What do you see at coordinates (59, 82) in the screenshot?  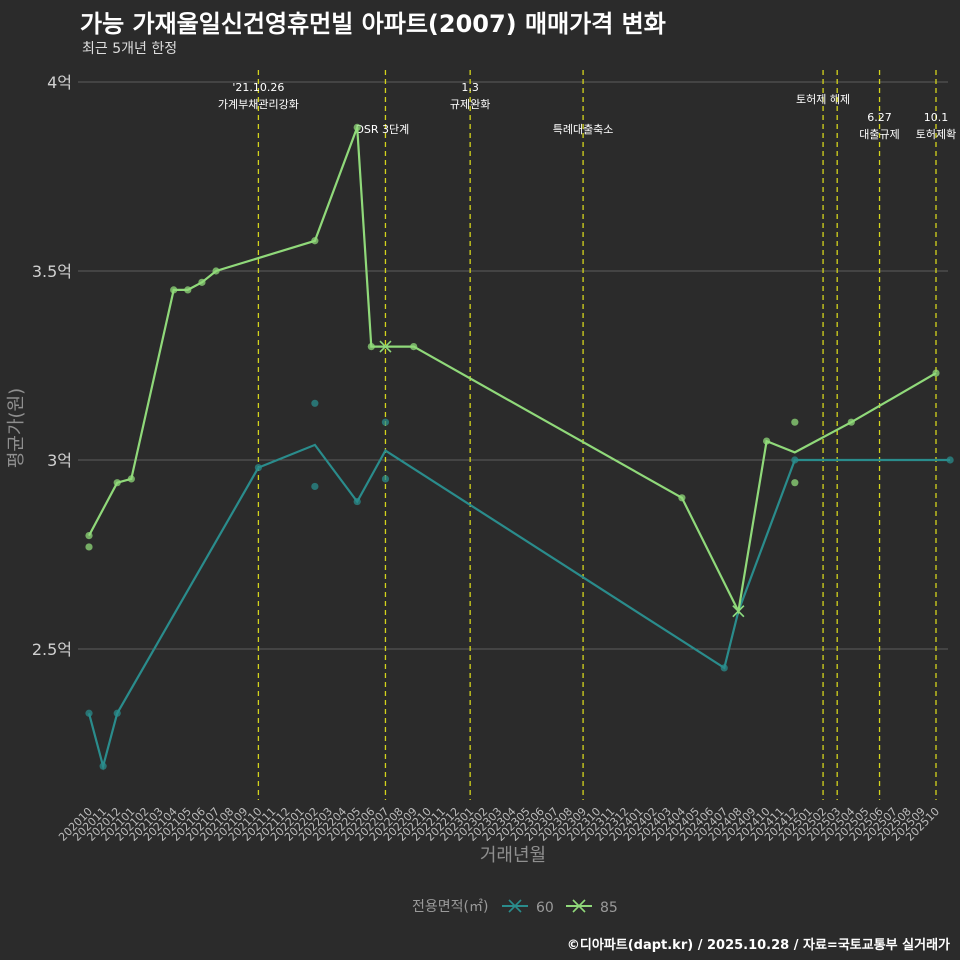 I see `y-tick-label: 4억` at bounding box center [59, 82].